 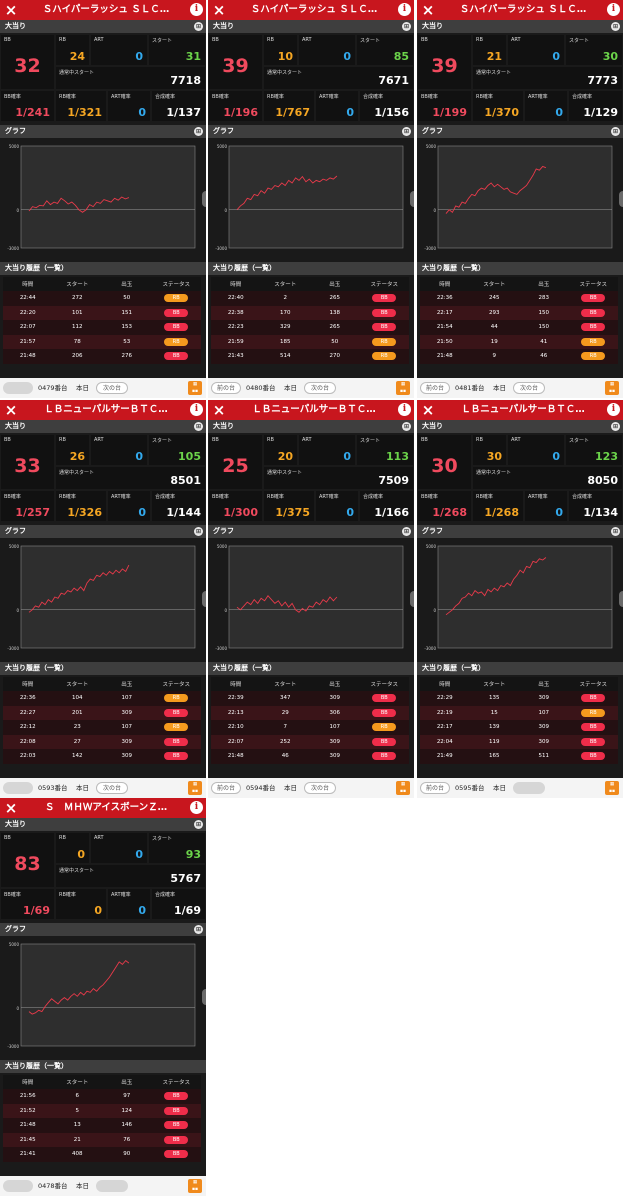 I want to click on bb-count-cell: BB 39, so click(x=444, y=62).